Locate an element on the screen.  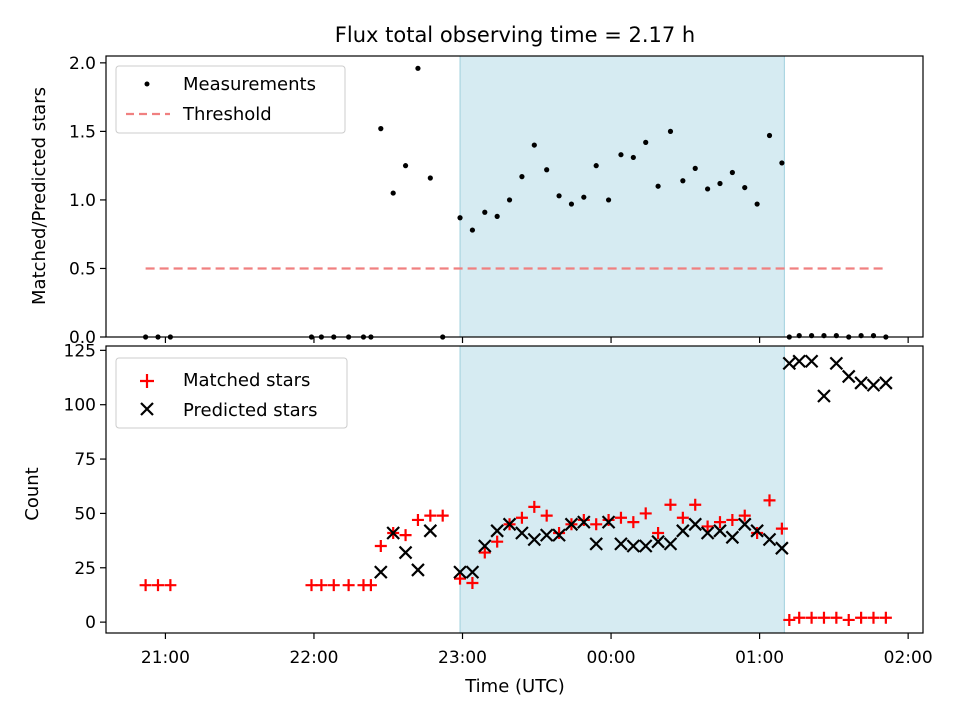
y-tick-label: 125 is located at coordinates (80, 351).